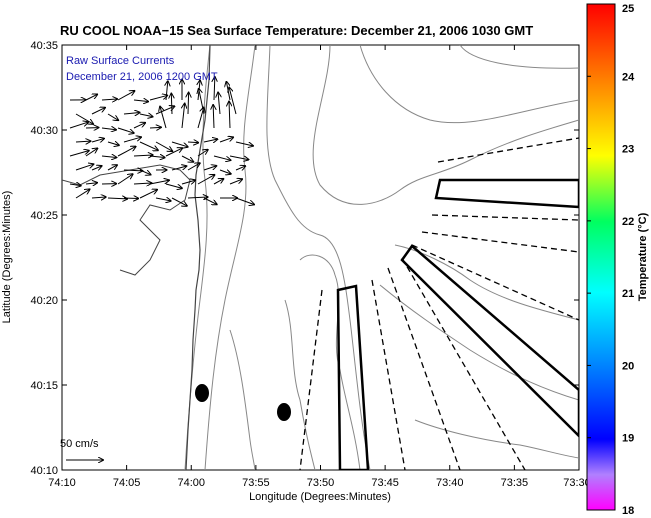  What do you see at coordinates (385, 483) in the screenshot?
I see `x-tick-label: 73:45` at bounding box center [385, 483].